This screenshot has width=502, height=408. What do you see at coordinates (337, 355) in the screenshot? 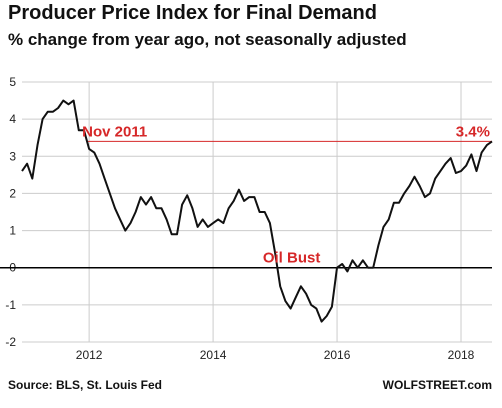
I see `x-tick-label: 2016` at bounding box center [337, 355].